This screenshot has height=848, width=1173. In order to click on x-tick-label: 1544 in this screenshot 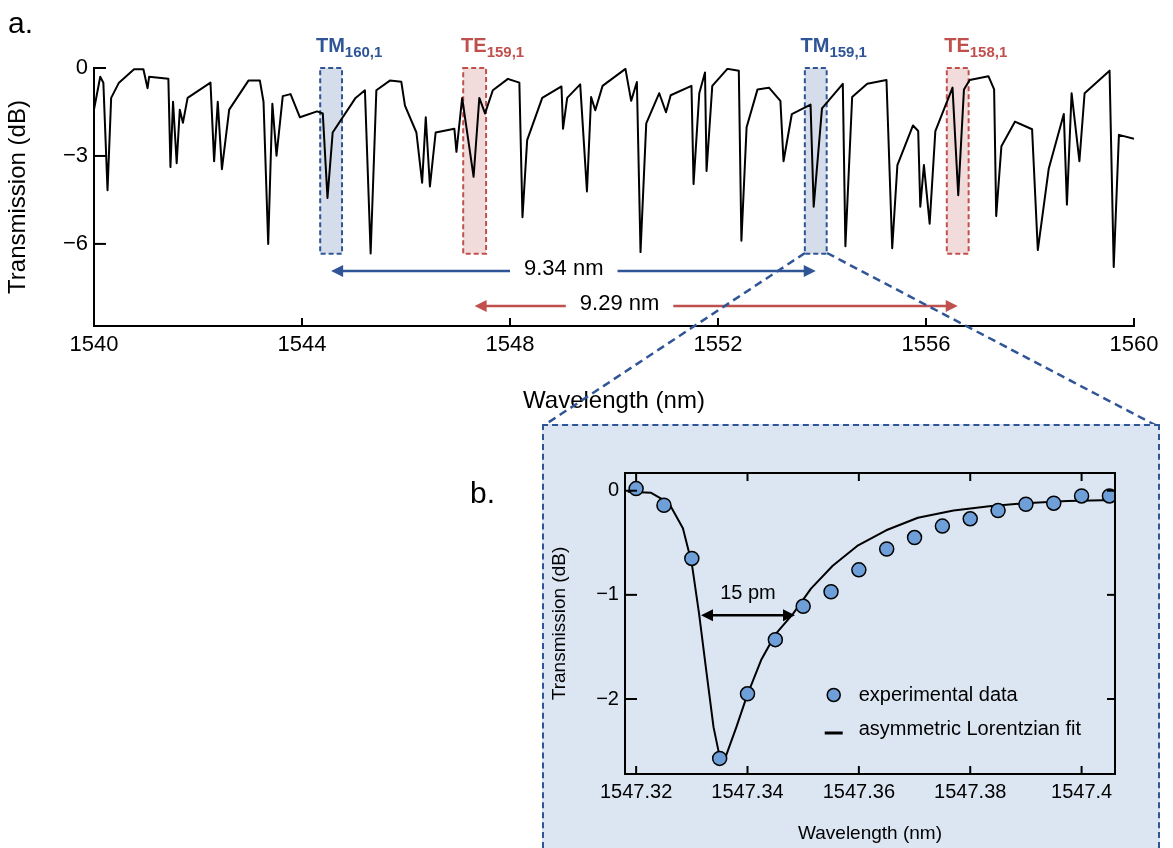, I will do `click(302, 344)`.